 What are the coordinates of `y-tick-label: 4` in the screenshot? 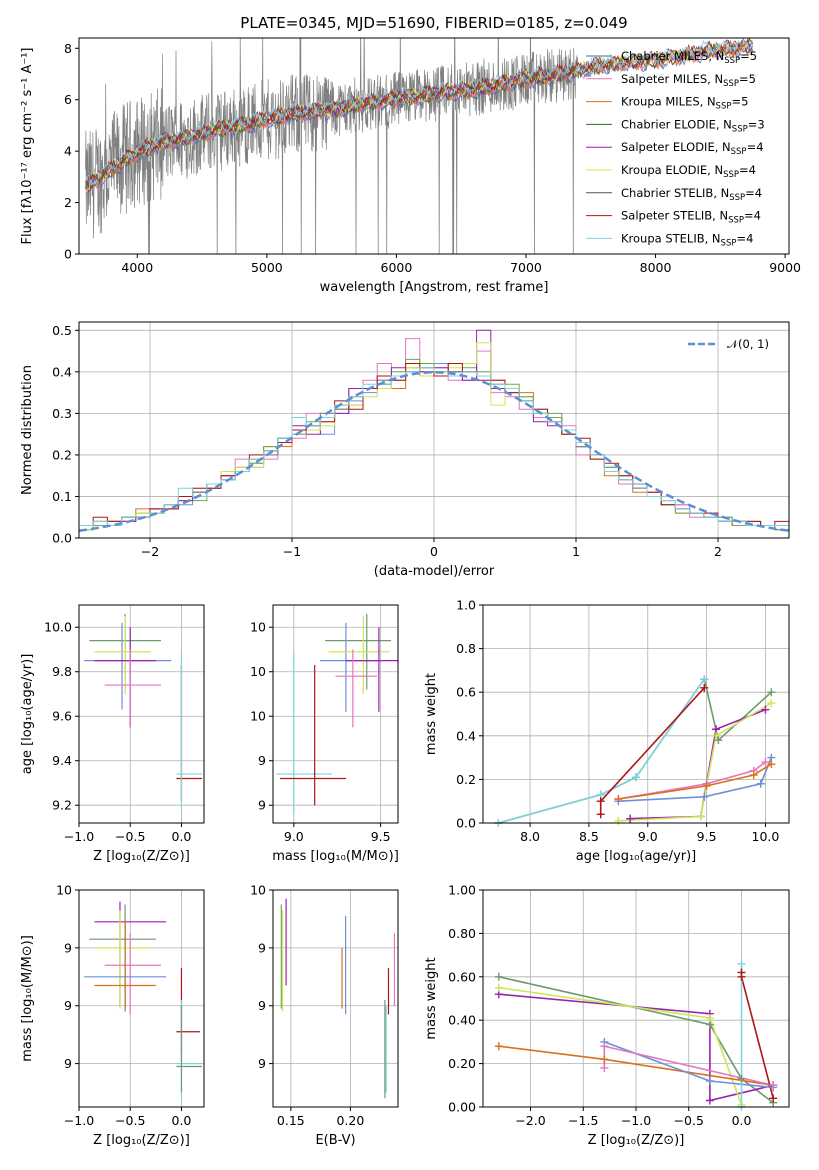 It's located at (68, 151).